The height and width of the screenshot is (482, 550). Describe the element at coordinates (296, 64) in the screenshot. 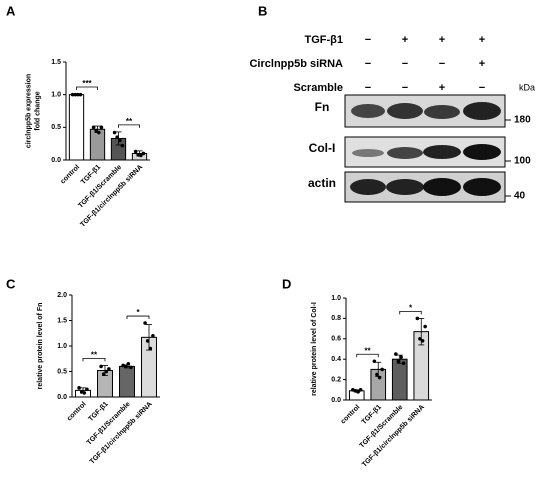

I see `treatment-label: Circlnpp5b siRNA` at that location.